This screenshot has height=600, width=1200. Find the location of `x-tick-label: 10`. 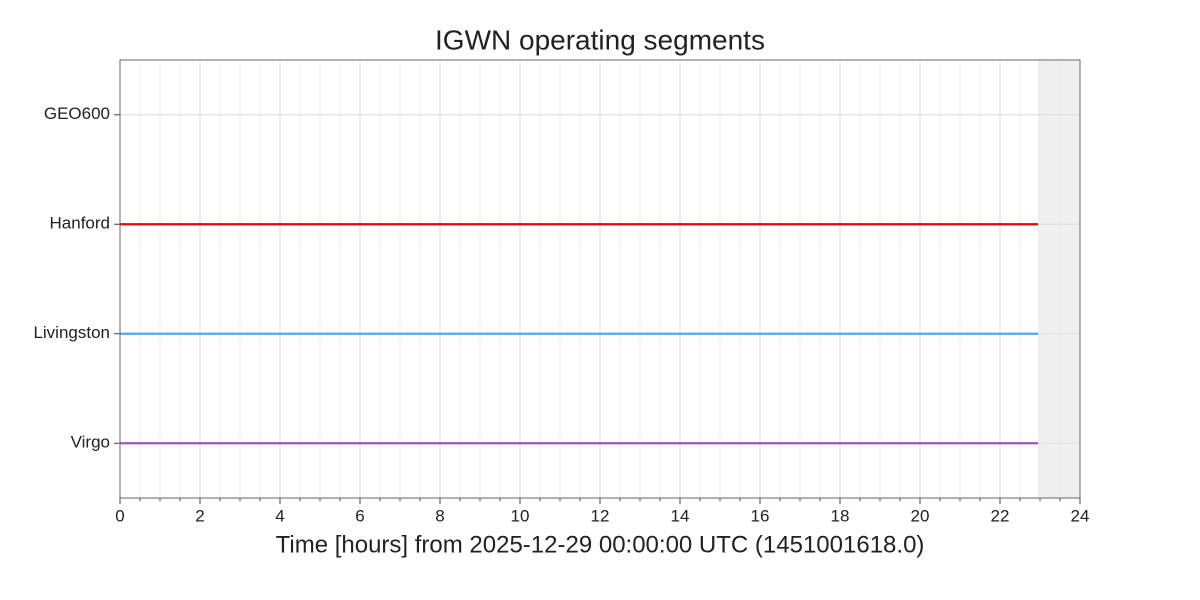

x-tick-label: 10 is located at coordinates (520, 515).